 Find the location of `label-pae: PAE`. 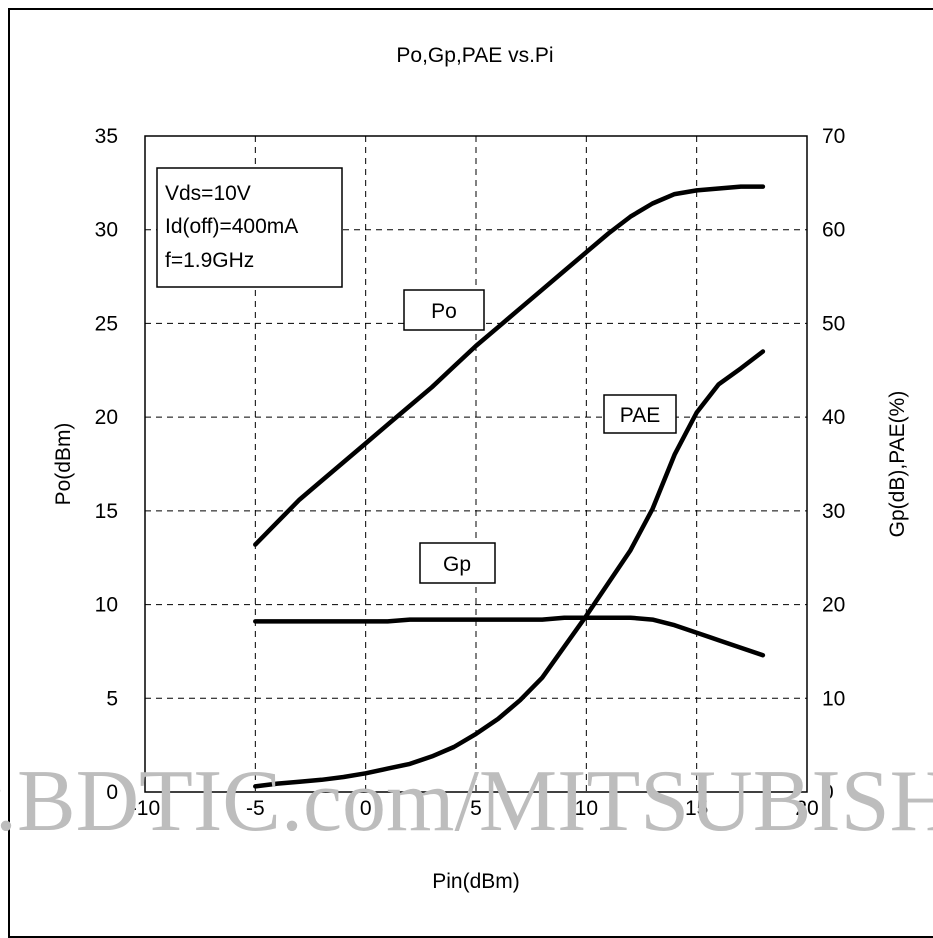

label-pae: PAE is located at coordinates (640, 414).